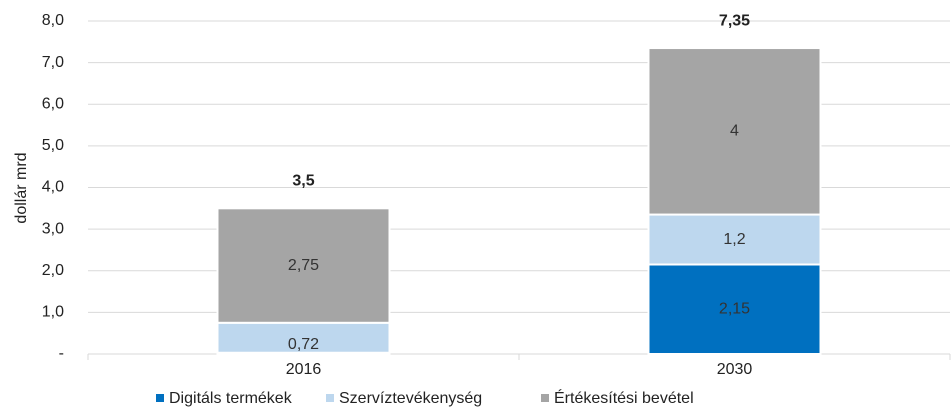 The width and height of the screenshot is (952, 409). What do you see at coordinates (53, 312) in the screenshot?
I see `y-tick-label: 1,0` at bounding box center [53, 312].